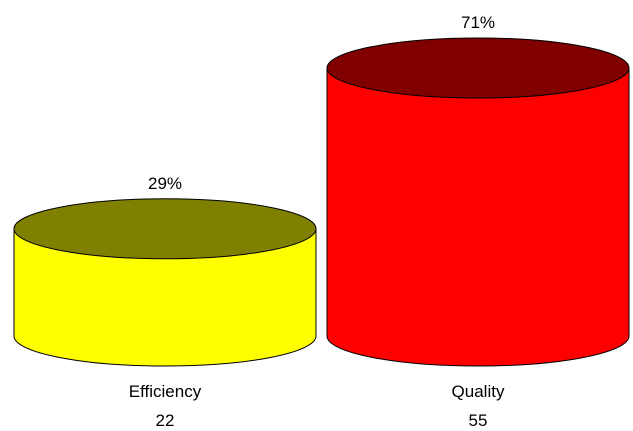 The image size is (633, 431). Describe the element at coordinates (478, 420) in the screenshot. I see `value-label-quality: 55` at that location.